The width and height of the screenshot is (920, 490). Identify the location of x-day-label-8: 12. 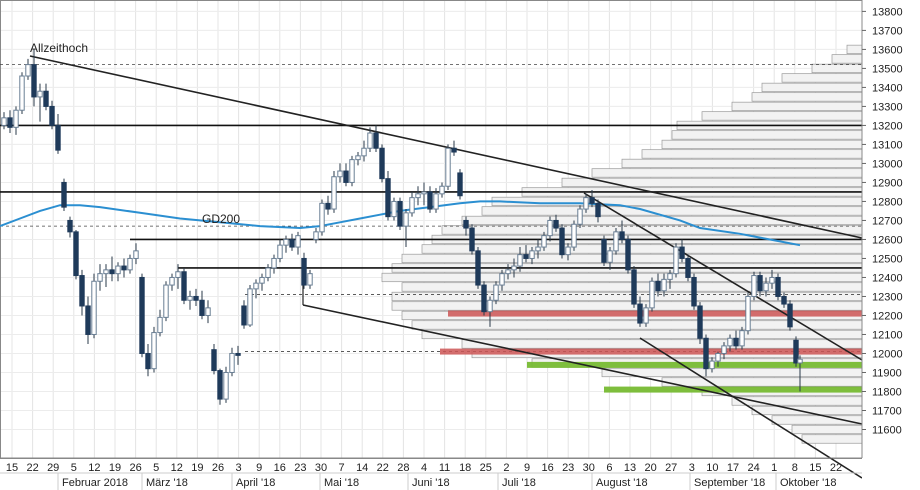
(177, 468).